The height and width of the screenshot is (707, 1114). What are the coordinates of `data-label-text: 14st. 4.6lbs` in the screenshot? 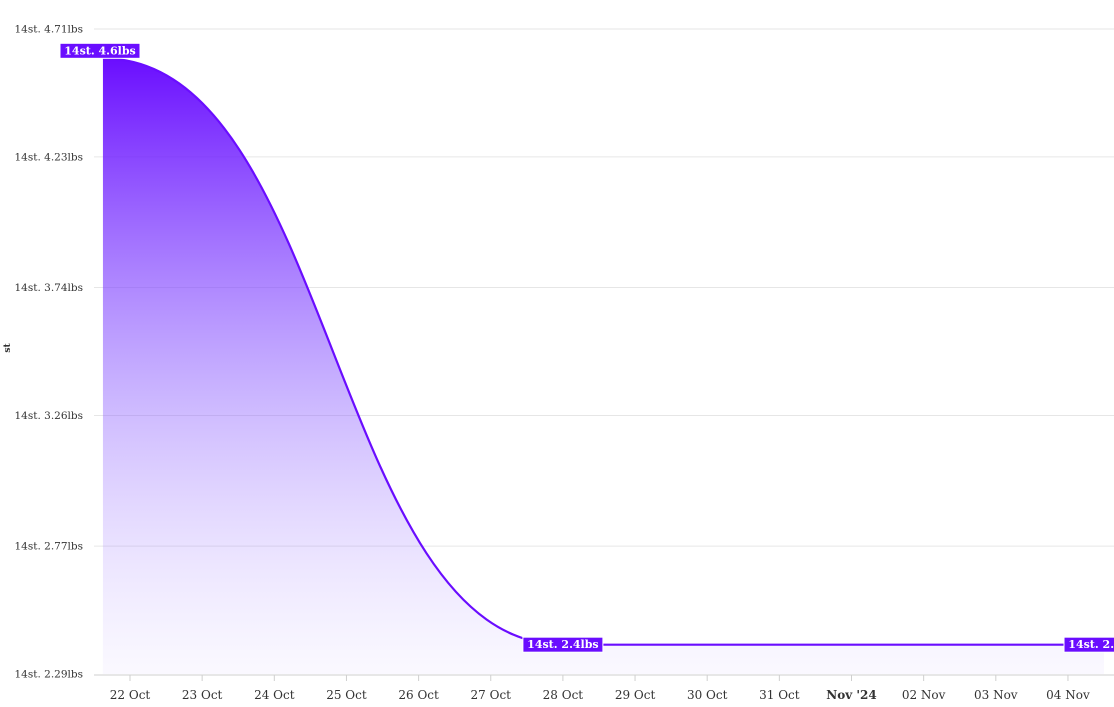 It's located at (99, 50).